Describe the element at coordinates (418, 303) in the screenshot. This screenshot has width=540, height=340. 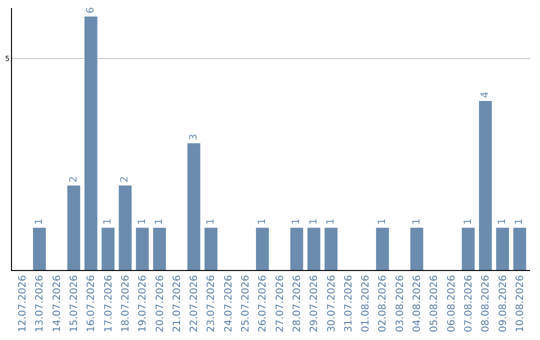
I see `x-tick-label: 04.08.2026` at that location.